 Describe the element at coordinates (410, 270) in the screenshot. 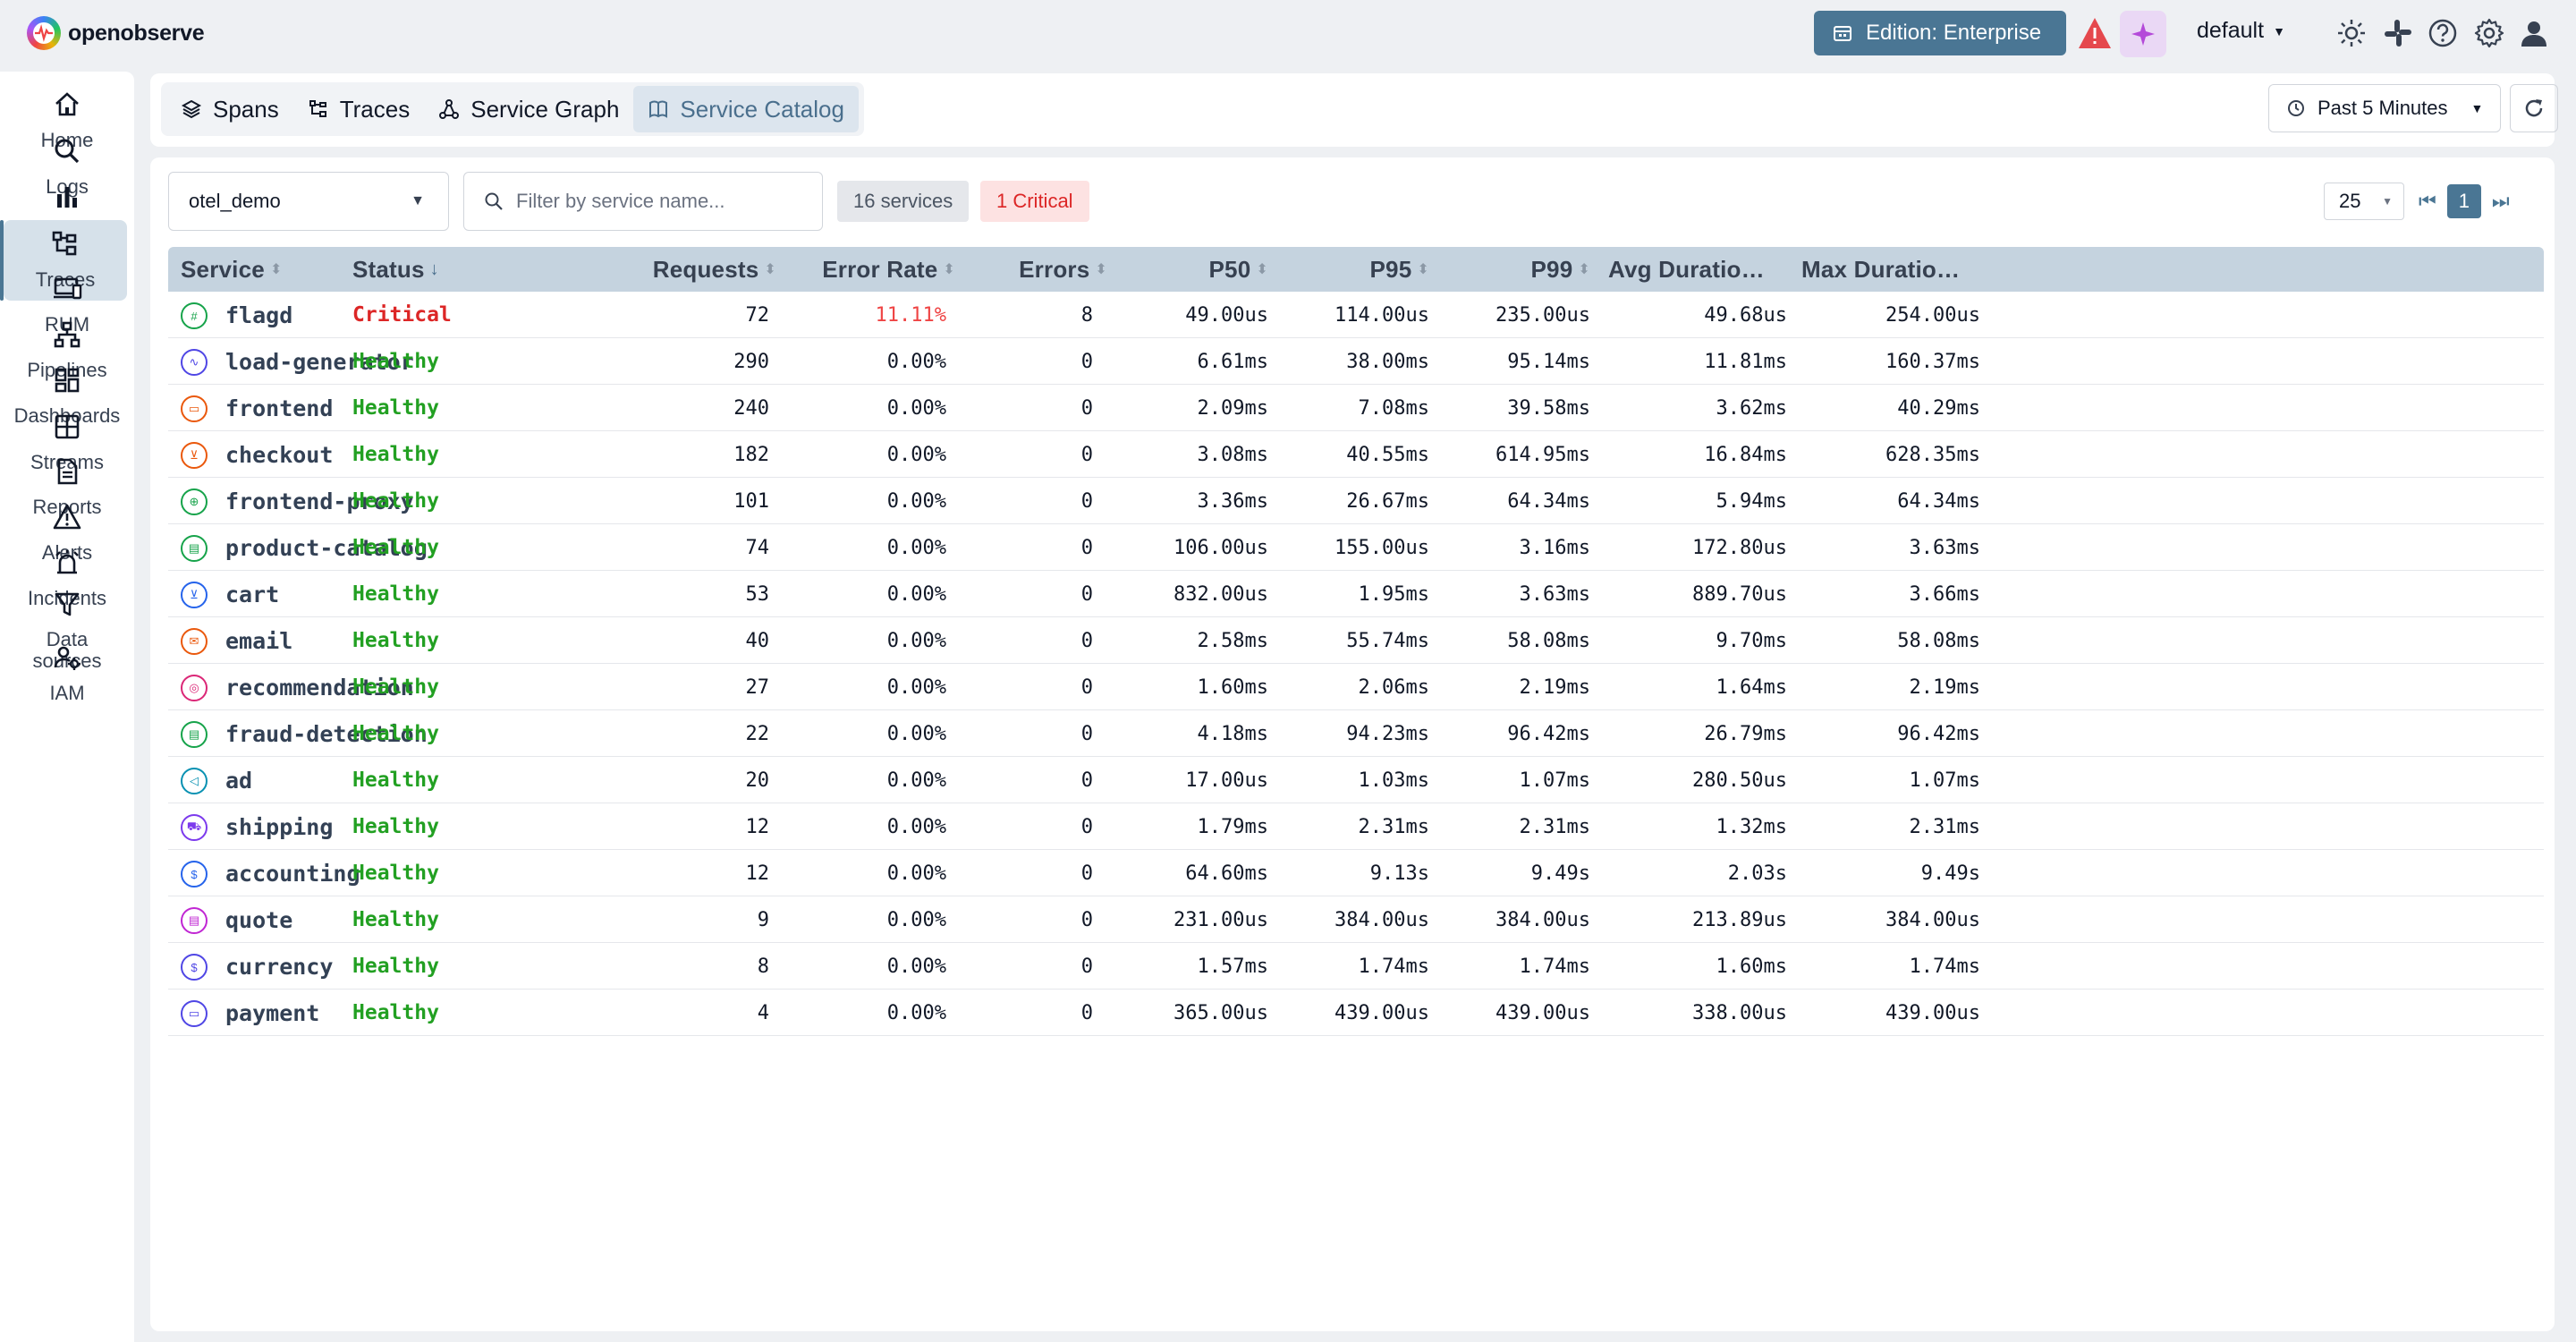

I see `column-header-status: Status ↓` at that location.